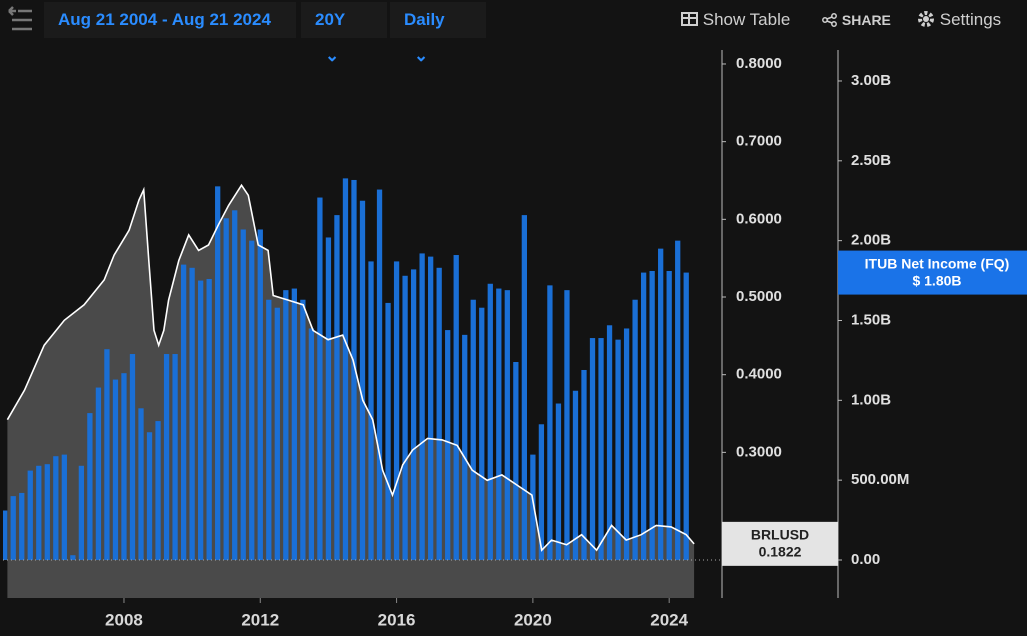  Describe the element at coordinates (124, 619) in the screenshot. I see `x-tick-label: 2008` at that location.